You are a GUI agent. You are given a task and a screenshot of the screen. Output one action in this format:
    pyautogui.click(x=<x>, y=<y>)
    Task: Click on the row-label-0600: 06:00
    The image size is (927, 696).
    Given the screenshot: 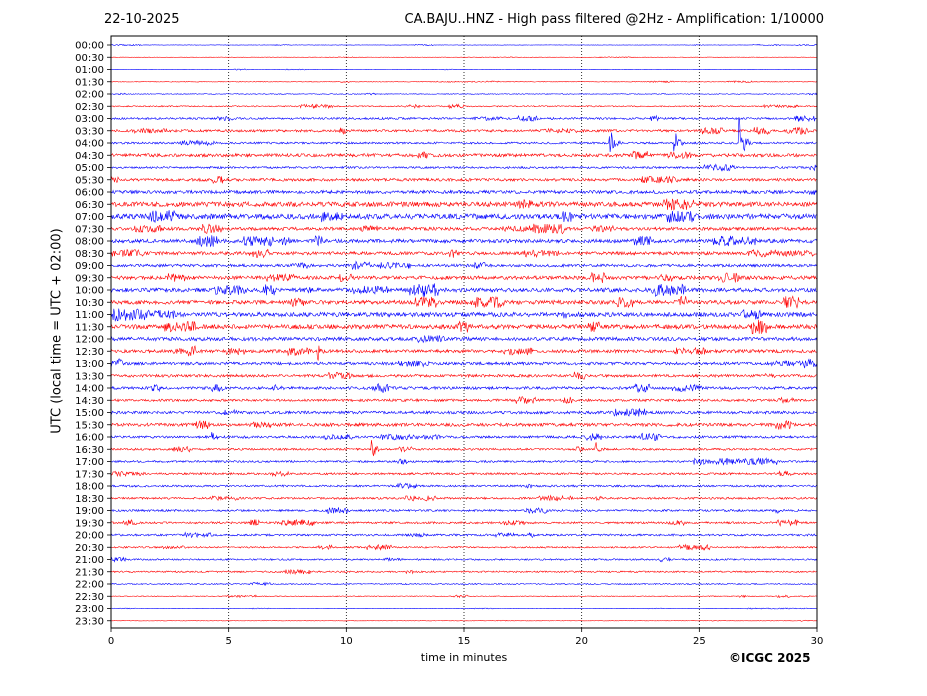 What is the action you would take?
    pyautogui.click(x=89, y=193)
    